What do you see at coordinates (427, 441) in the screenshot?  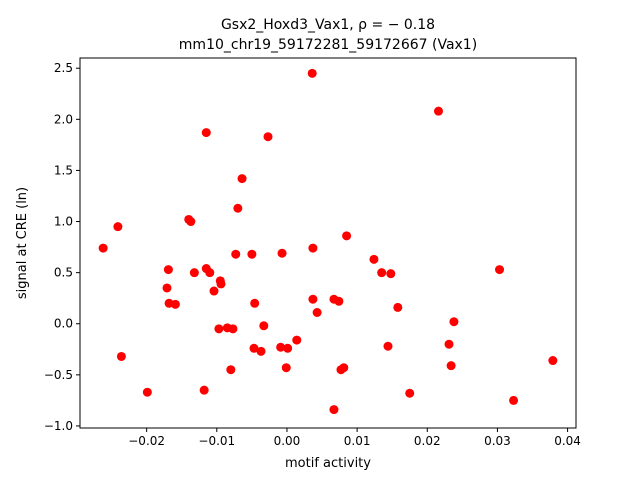 I see `x-tick-label: 0.02` at bounding box center [427, 441].